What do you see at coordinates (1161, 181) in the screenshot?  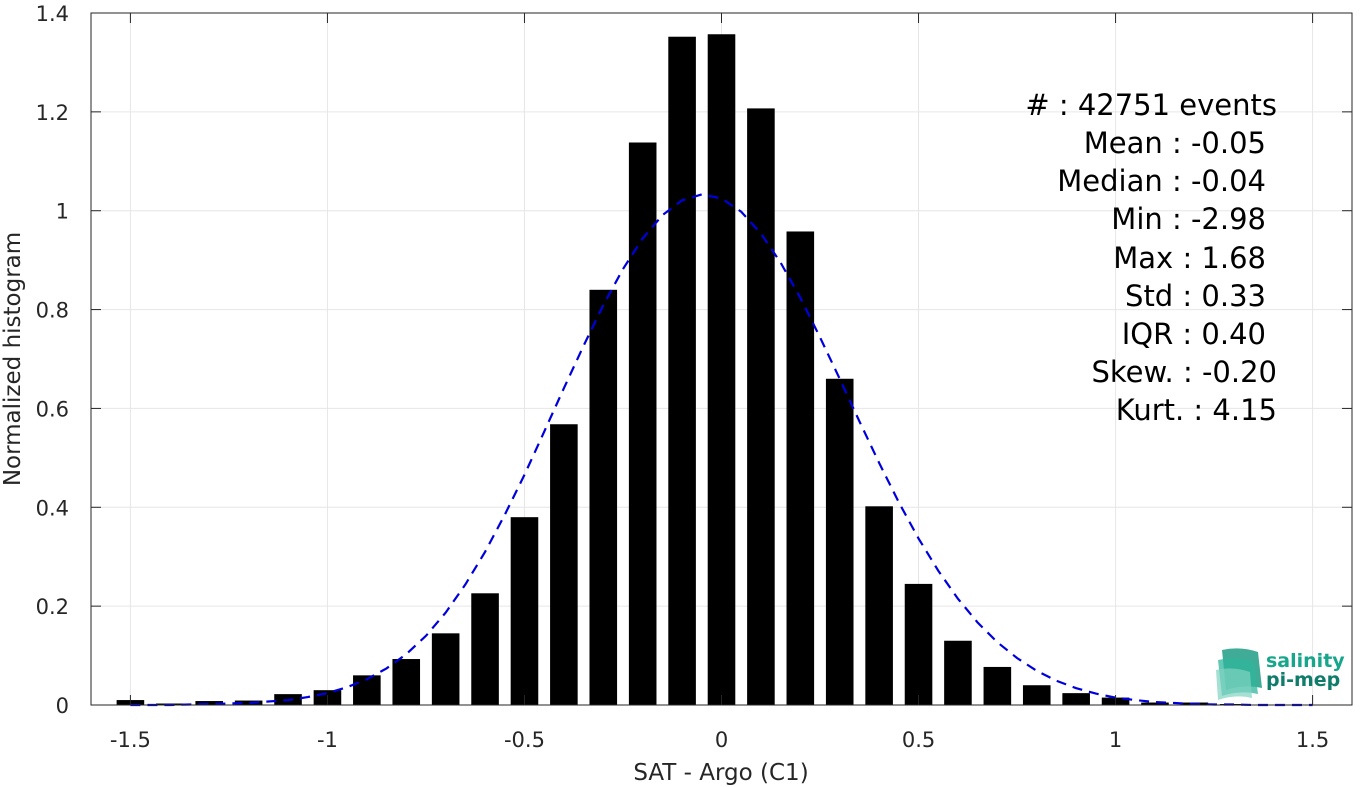 I see `stat-median: Median : -0.04` at bounding box center [1161, 181].